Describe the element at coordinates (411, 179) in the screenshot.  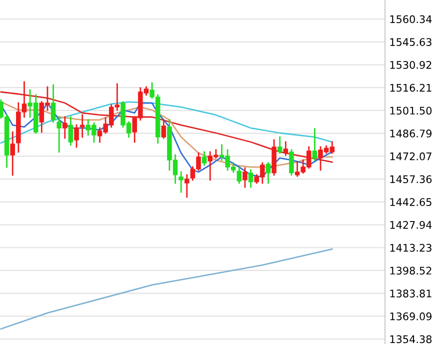
I see `y-tick-label: 1457.36` at that location.